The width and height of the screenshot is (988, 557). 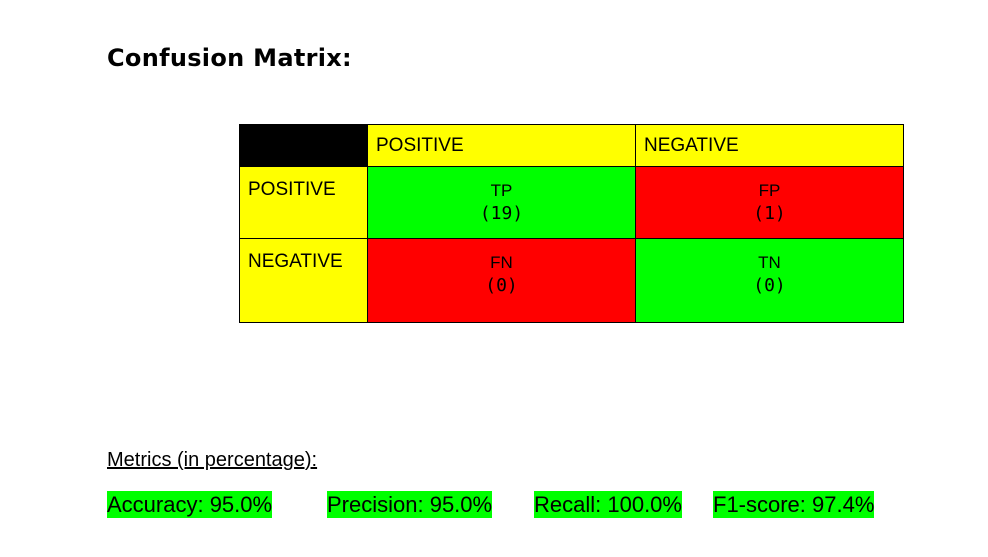 I want to click on matrix-row-positive: POSITIVE TP (19) FP (1), so click(x=571, y=202).